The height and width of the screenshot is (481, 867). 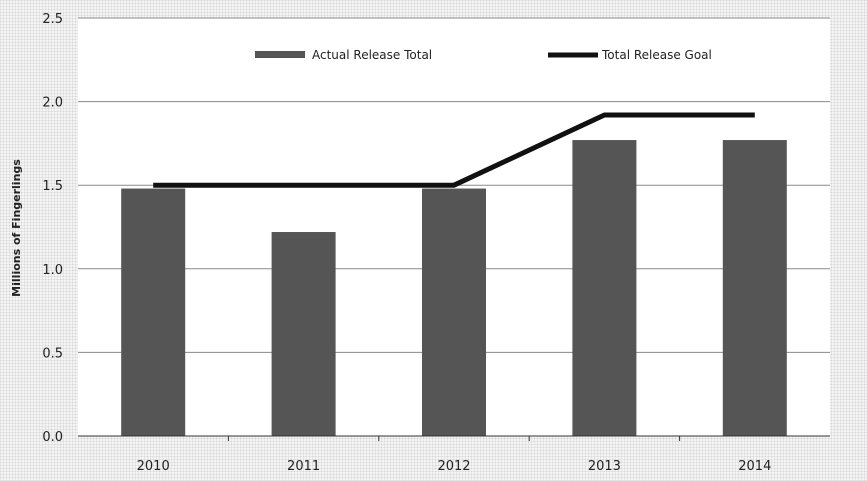 What do you see at coordinates (52, 103) in the screenshot?
I see `y-tick-label: 2.0` at bounding box center [52, 103].